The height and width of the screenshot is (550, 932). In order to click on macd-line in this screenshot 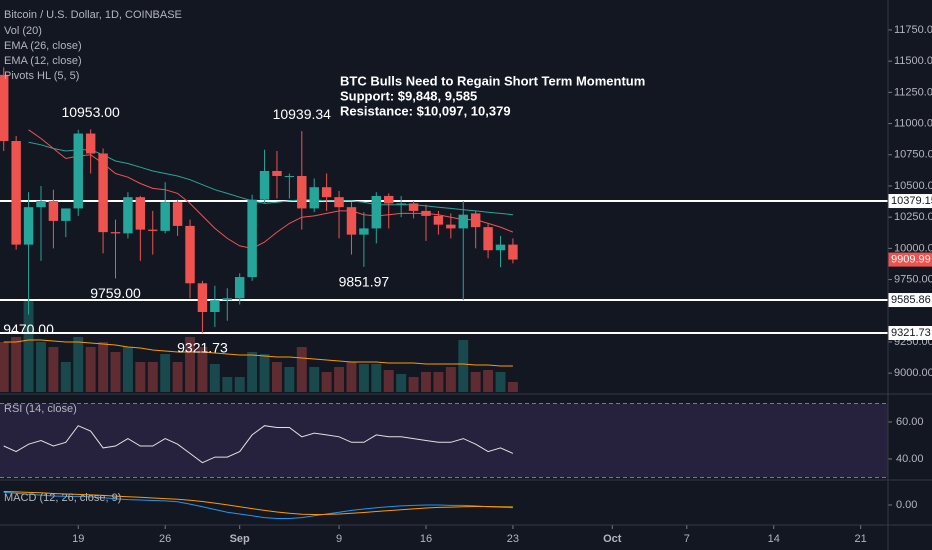, I will do `click(258, 505)`.